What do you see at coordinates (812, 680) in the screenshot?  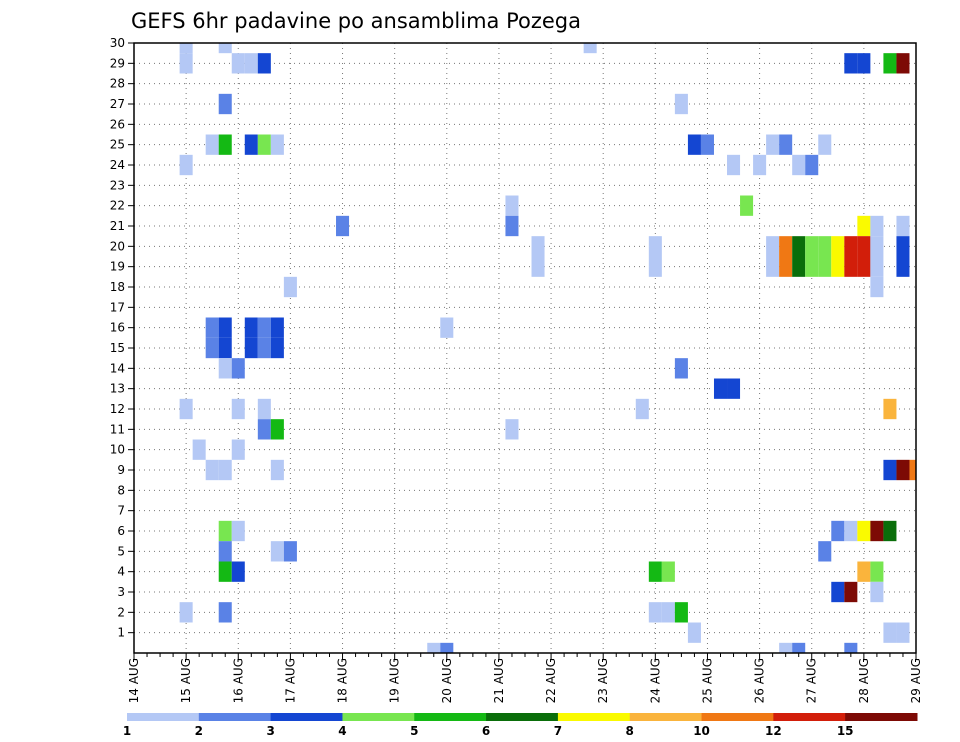 I see `x-tick-label: 27 AUG` at bounding box center [812, 680].